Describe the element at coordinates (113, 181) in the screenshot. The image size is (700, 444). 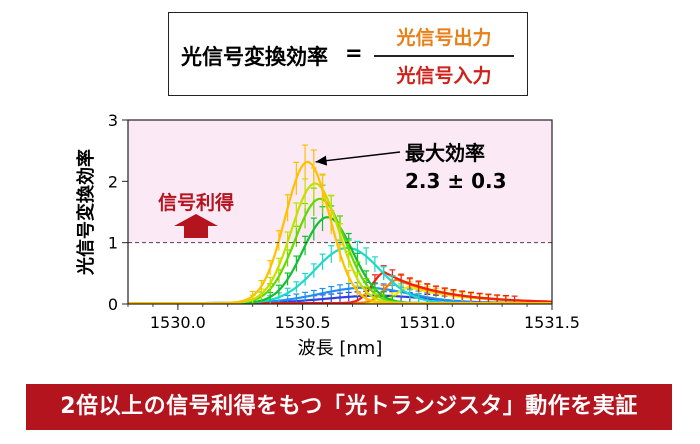
I see `y-tick-label: 2` at that location.